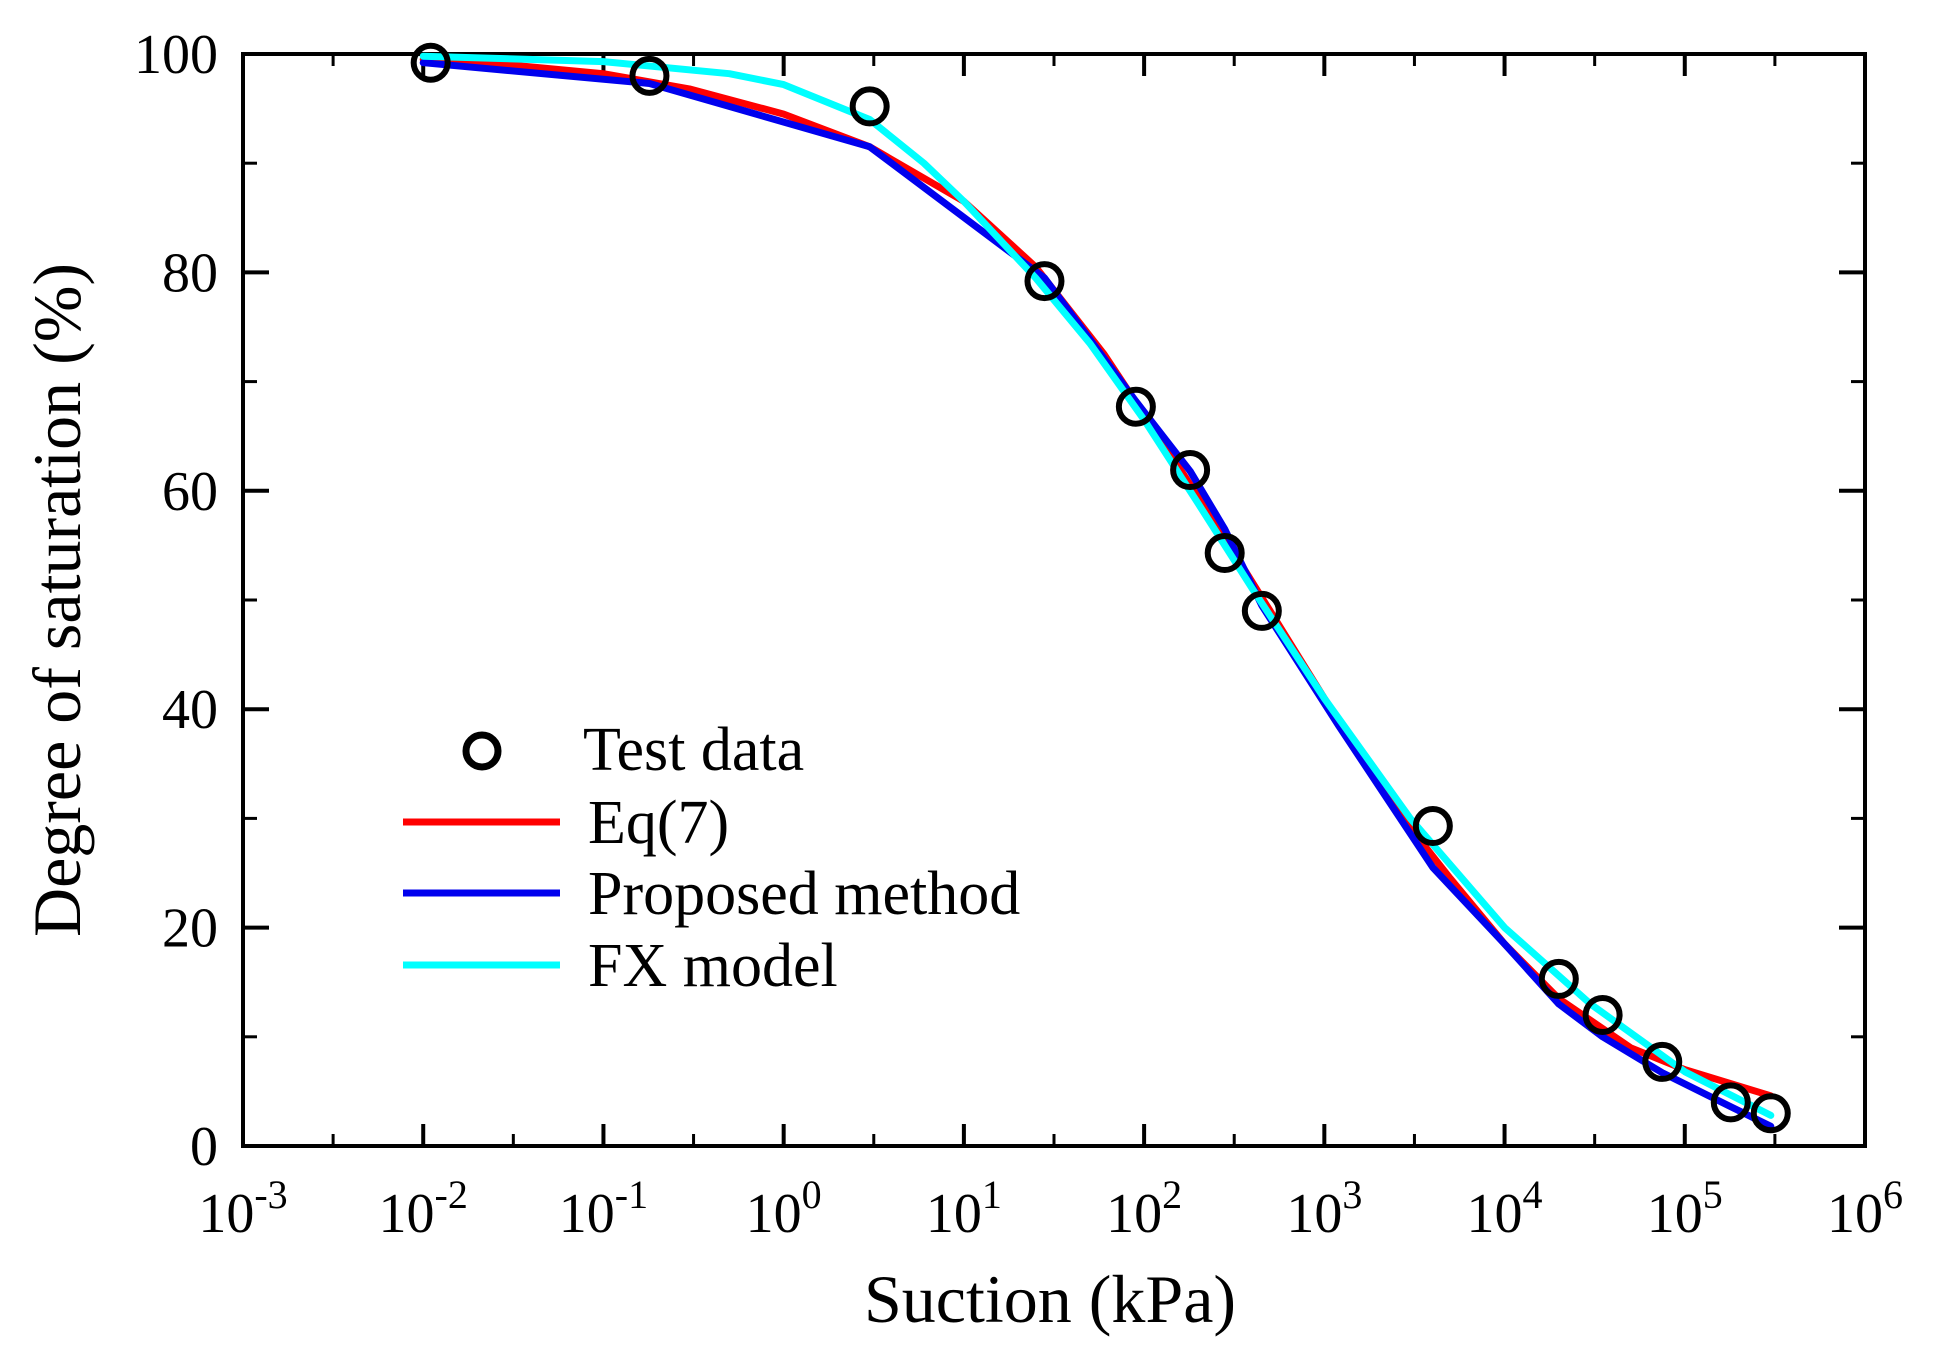  I want to click on x-tick-label: 10⁻³, so click(242, 1208).